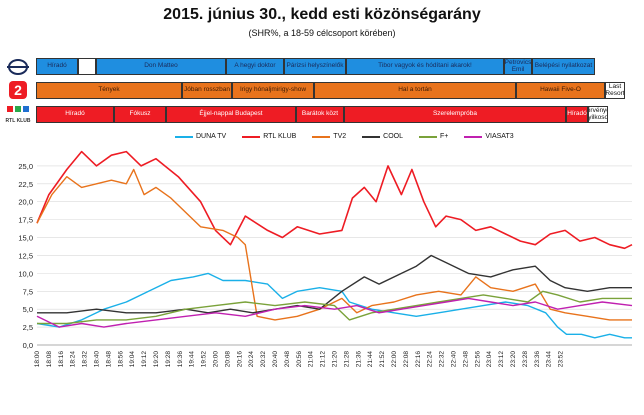  What do you see at coordinates (231, 114) in the screenshot?
I see `rtl-program-block: Éjjel-nappal Budapest` at bounding box center [231, 114].